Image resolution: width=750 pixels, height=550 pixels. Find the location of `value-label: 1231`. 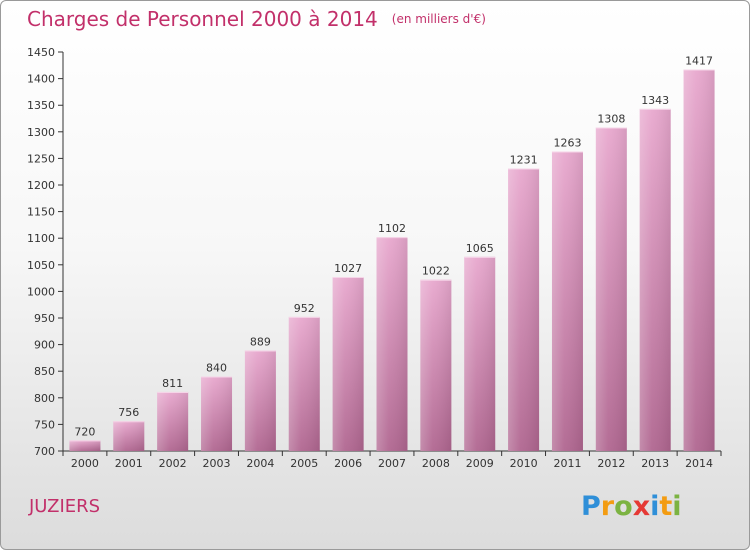

value-label: 1231 is located at coordinates (524, 160).